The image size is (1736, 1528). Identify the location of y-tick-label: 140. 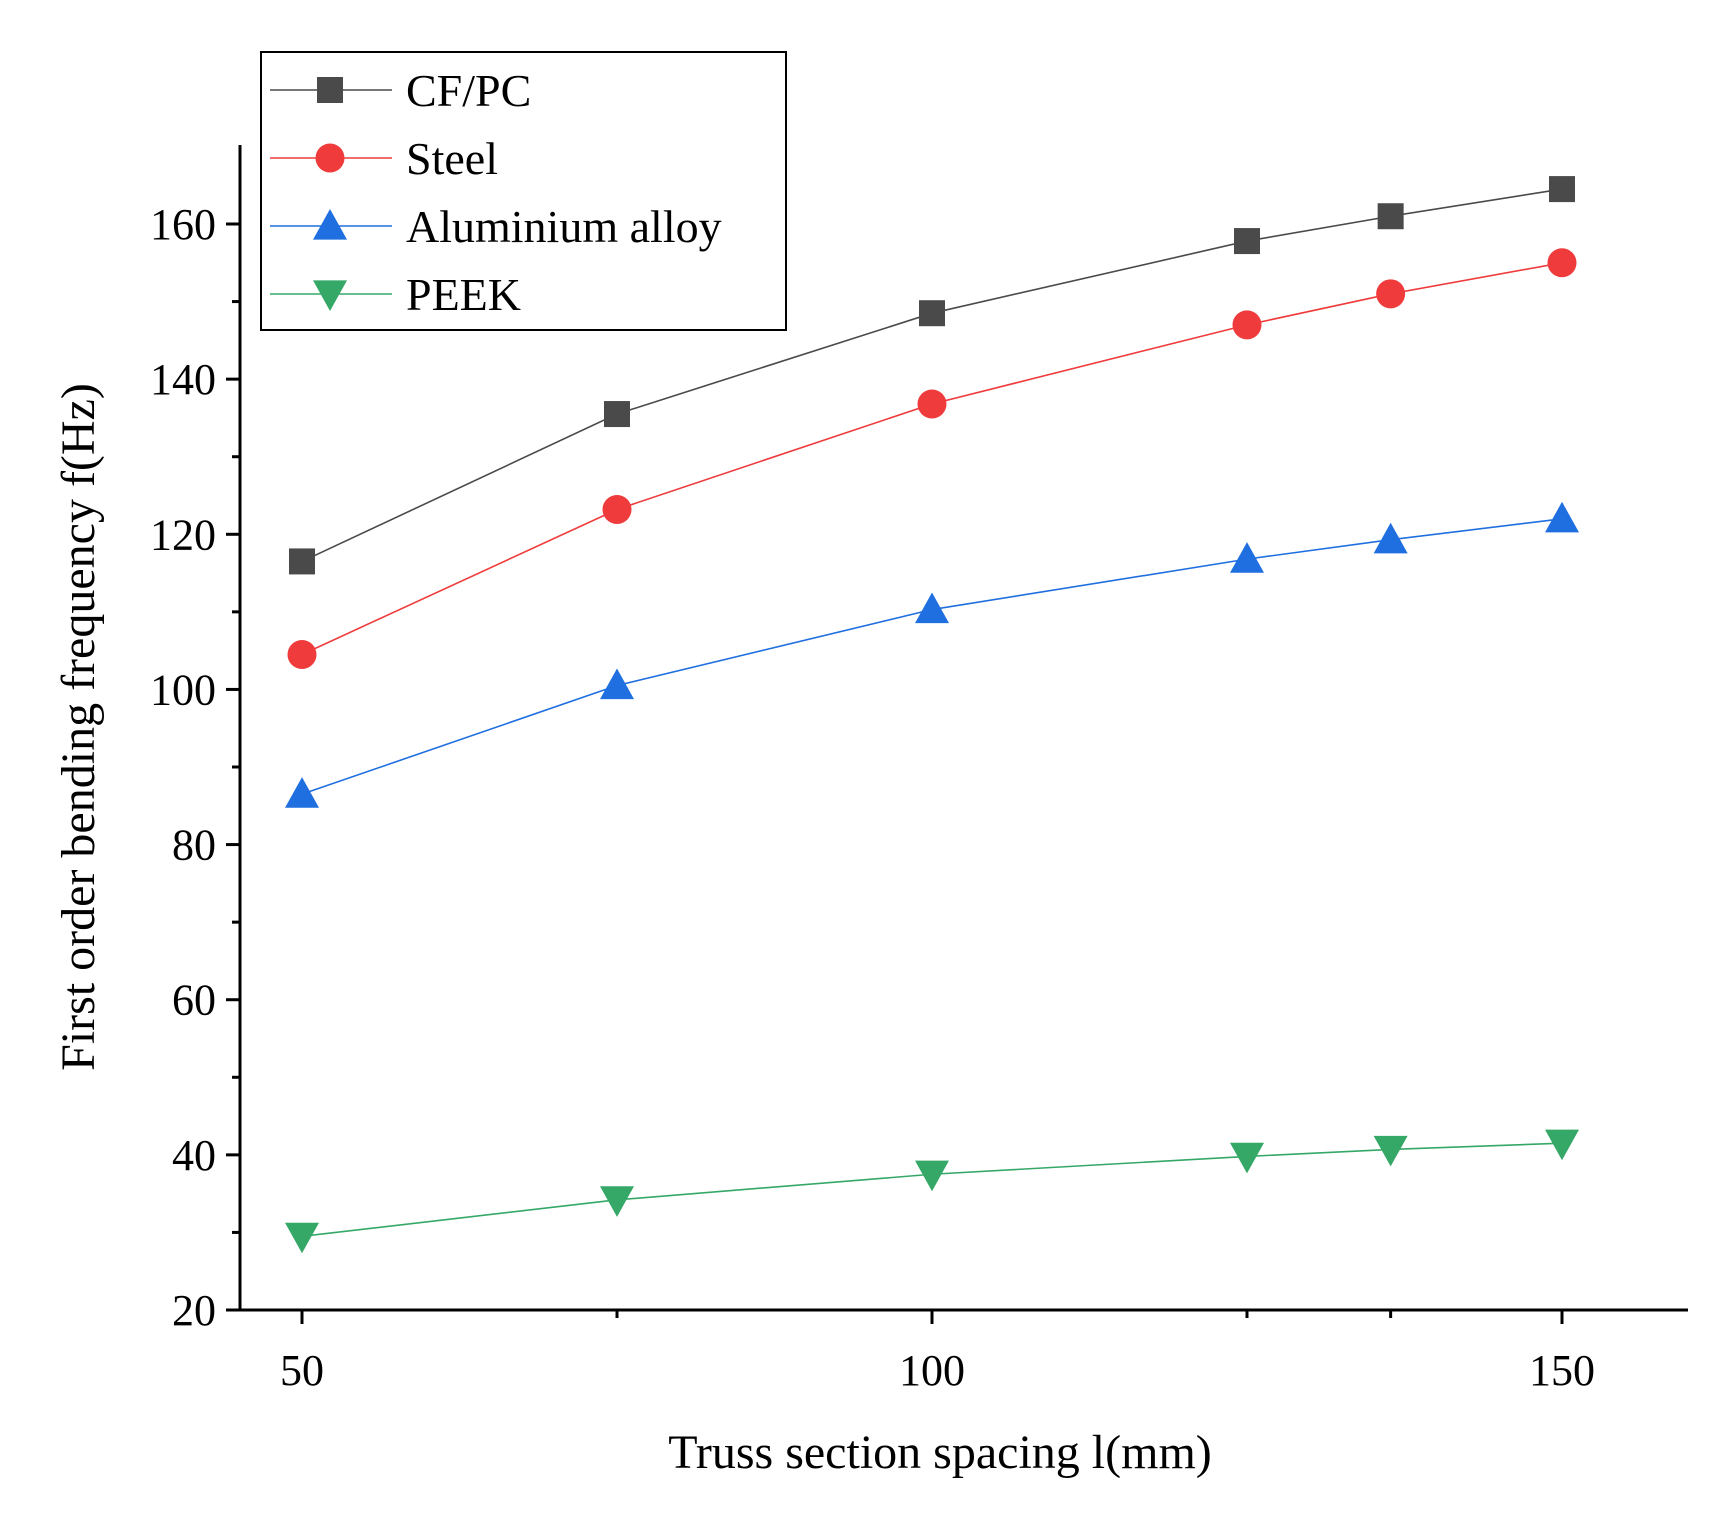
(183, 379).